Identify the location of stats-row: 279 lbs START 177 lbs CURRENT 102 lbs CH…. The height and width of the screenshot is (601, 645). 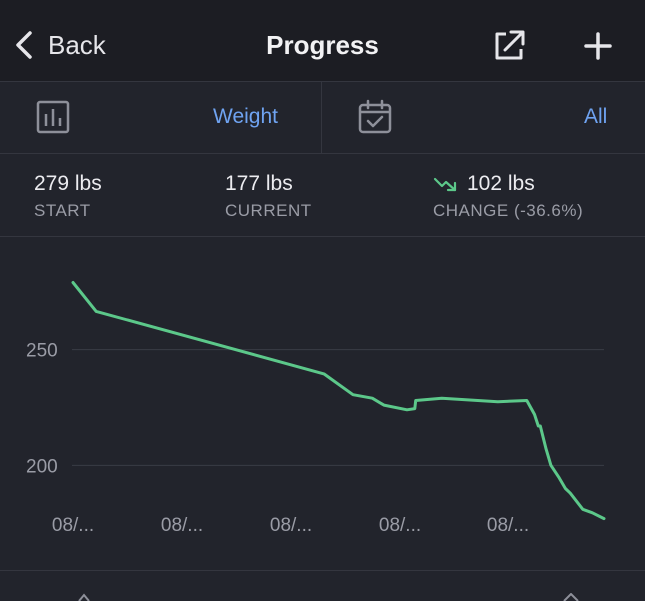
(322, 195).